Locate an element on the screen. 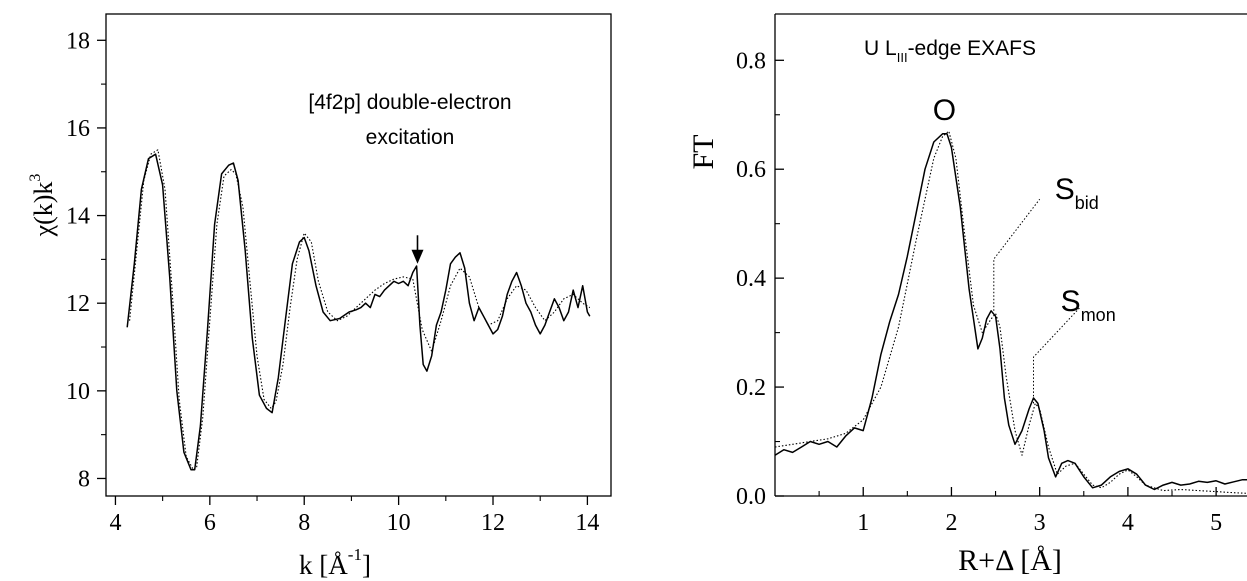 The width and height of the screenshot is (1247, 581). right-title: U LIII-edge EXAFS is located at coordinates (950, 51).